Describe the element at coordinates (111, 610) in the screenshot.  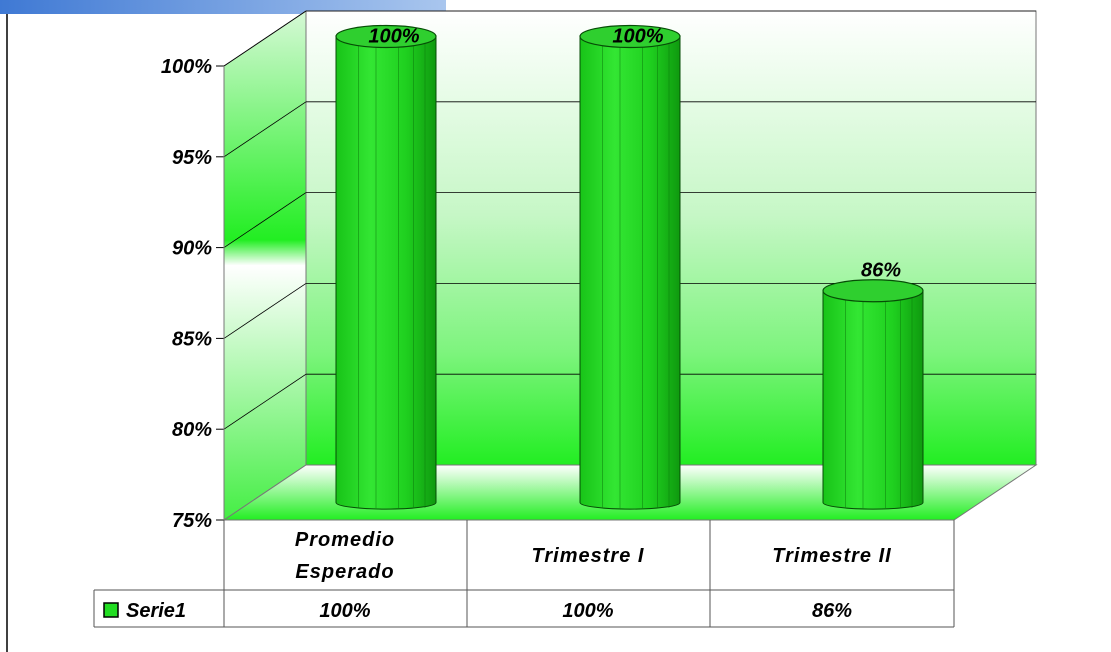
I see `legend-swatch` at that location.